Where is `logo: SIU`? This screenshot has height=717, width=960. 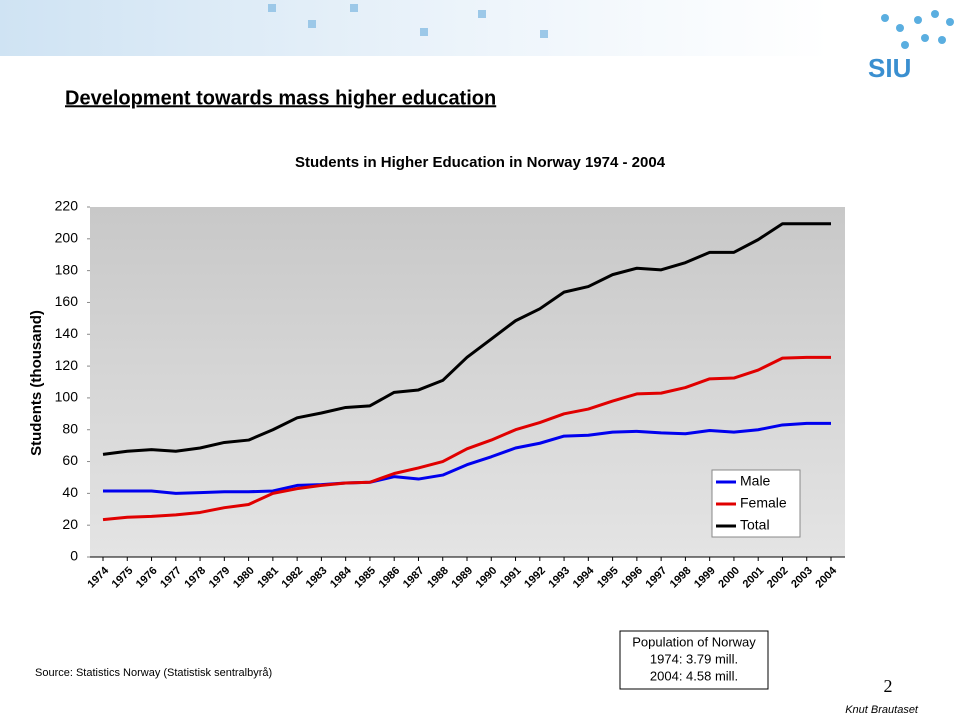
logo: SIU is located at coordinates (889, 68).